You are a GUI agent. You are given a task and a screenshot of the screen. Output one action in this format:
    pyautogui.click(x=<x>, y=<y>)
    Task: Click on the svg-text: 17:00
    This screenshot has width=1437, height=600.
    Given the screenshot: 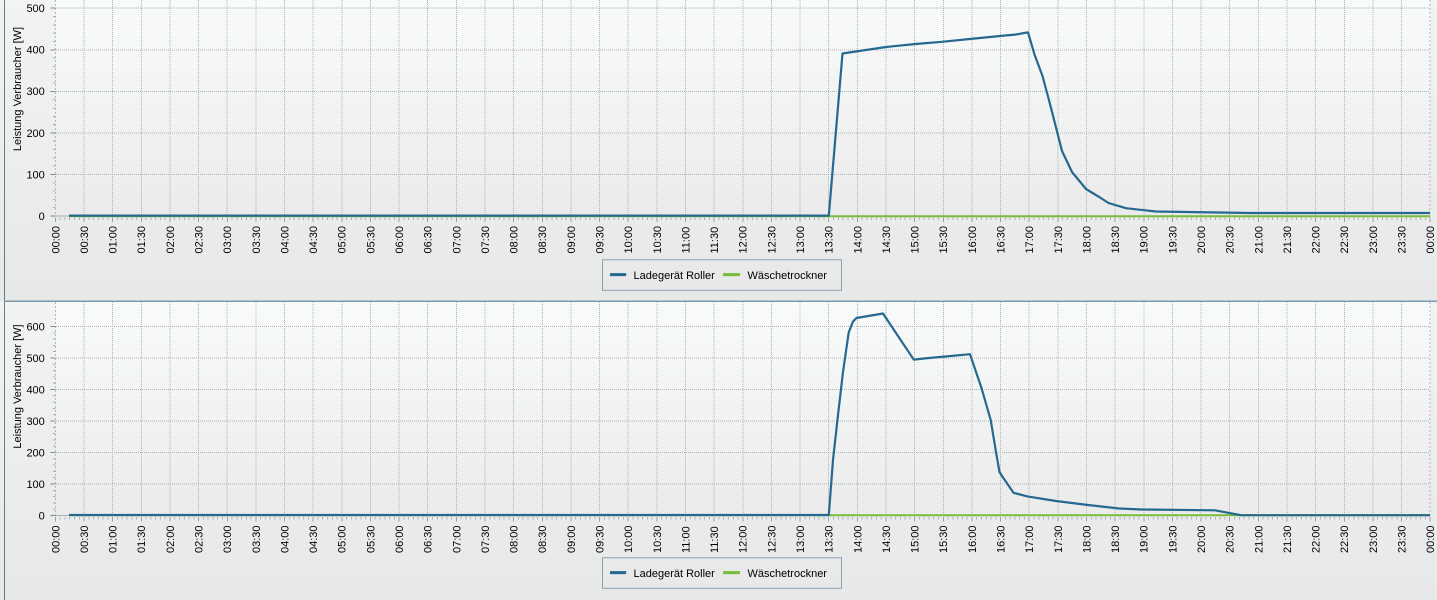 What is the action you would take?
    pyautogui.click(x=1030, y=539)
    